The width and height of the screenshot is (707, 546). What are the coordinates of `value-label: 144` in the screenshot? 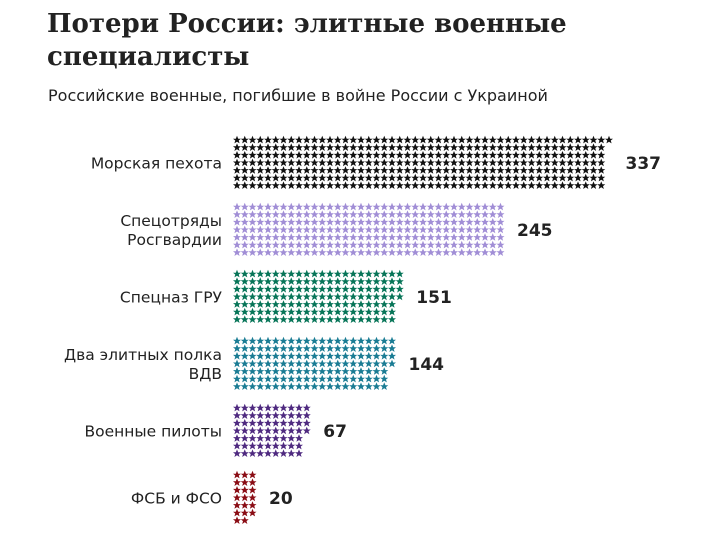 It's located at (427, 365).